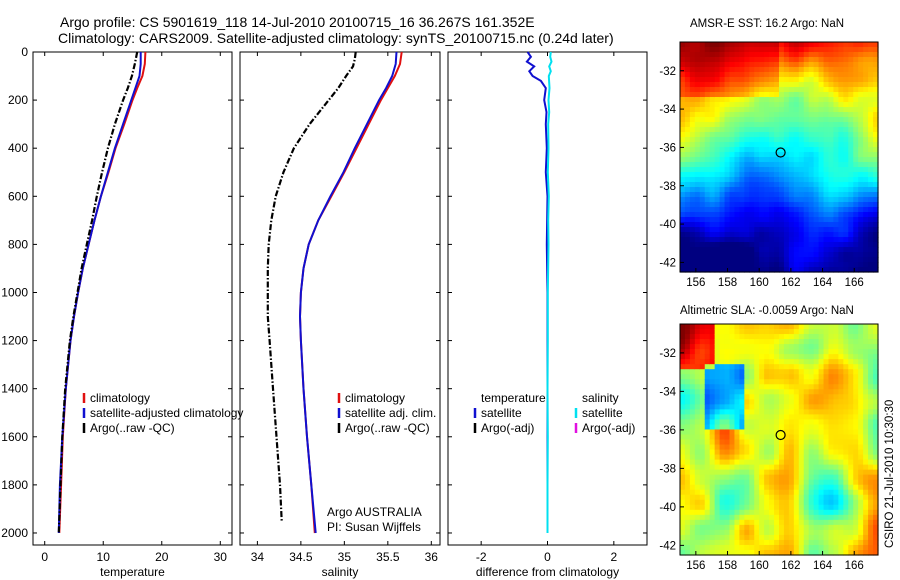 Image resolution: width=900 pixels, height=580 pixels. What do you see at coordinates (387, 428) in the screenshot?
I see `legend-salinity-label-2: Argo(..raw -QC)` at bounding box center [387, 428].